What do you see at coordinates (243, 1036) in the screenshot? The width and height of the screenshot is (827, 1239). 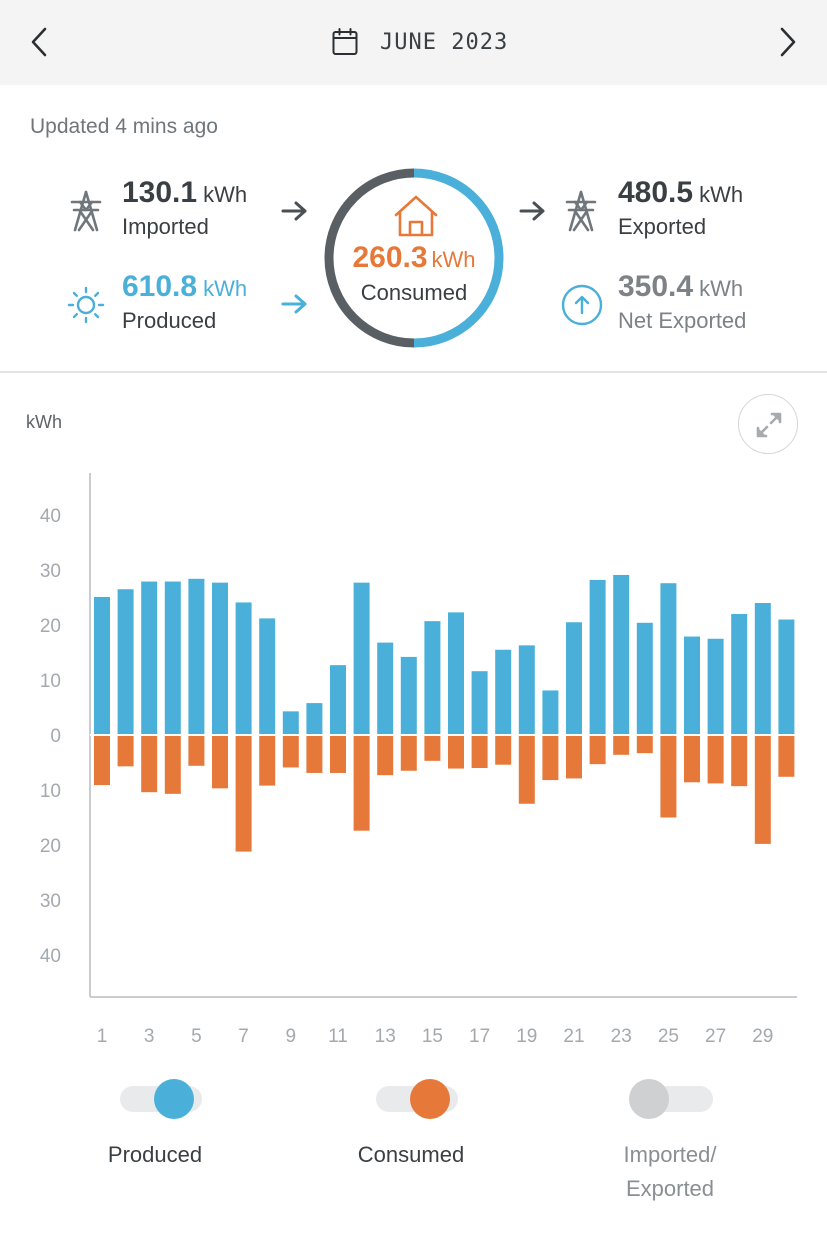 I see `x-tick-label: 7` at bounding box center [243, 1036].